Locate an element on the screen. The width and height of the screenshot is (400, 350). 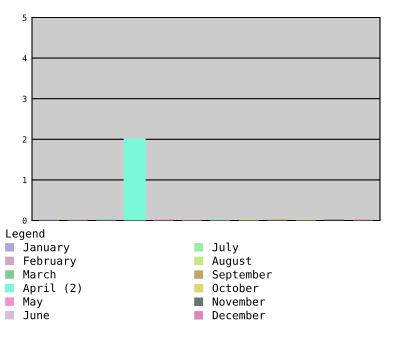
legend-label: May is located at coordinates (33, 302).